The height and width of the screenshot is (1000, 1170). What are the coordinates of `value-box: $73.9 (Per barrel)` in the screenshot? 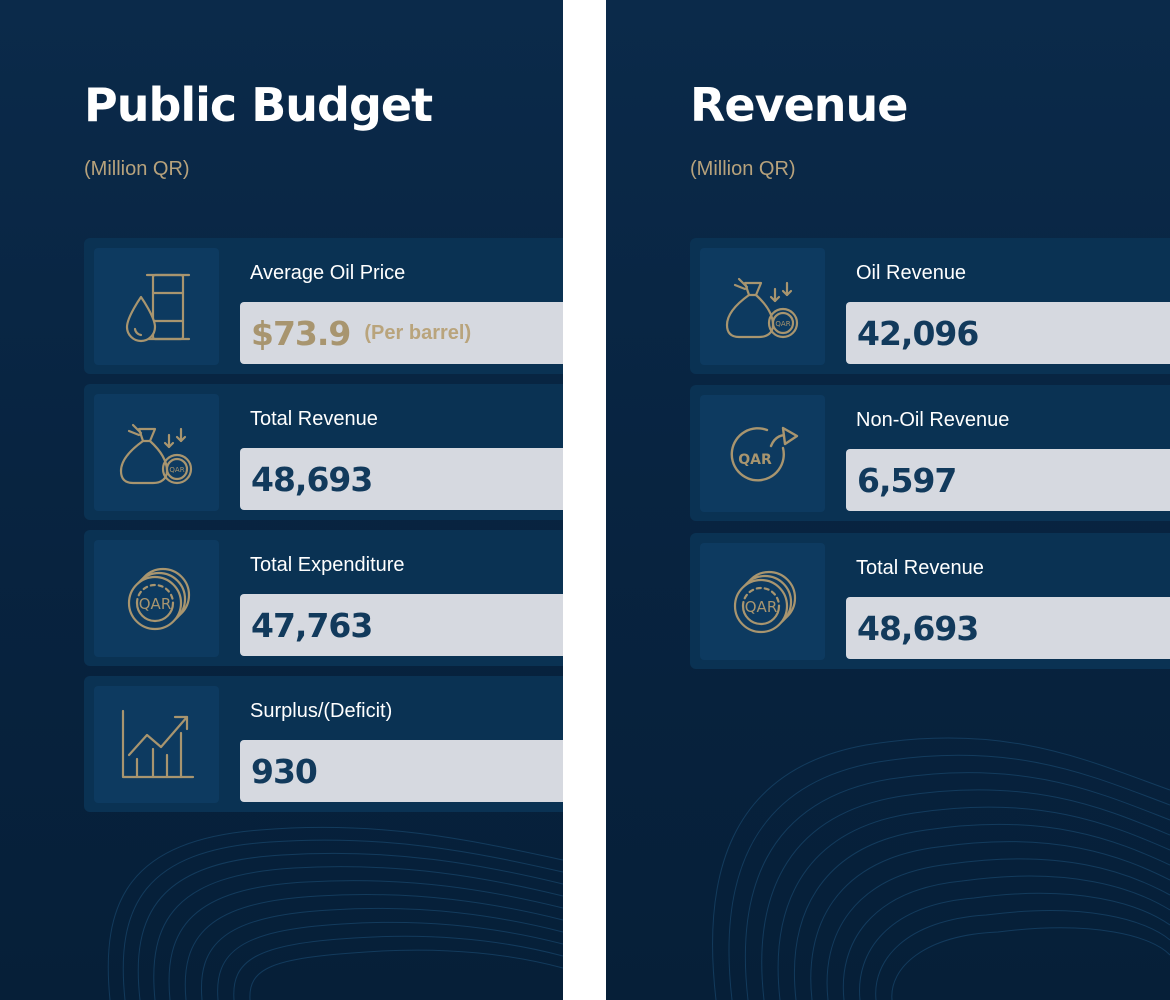 It's located at (401, 333).